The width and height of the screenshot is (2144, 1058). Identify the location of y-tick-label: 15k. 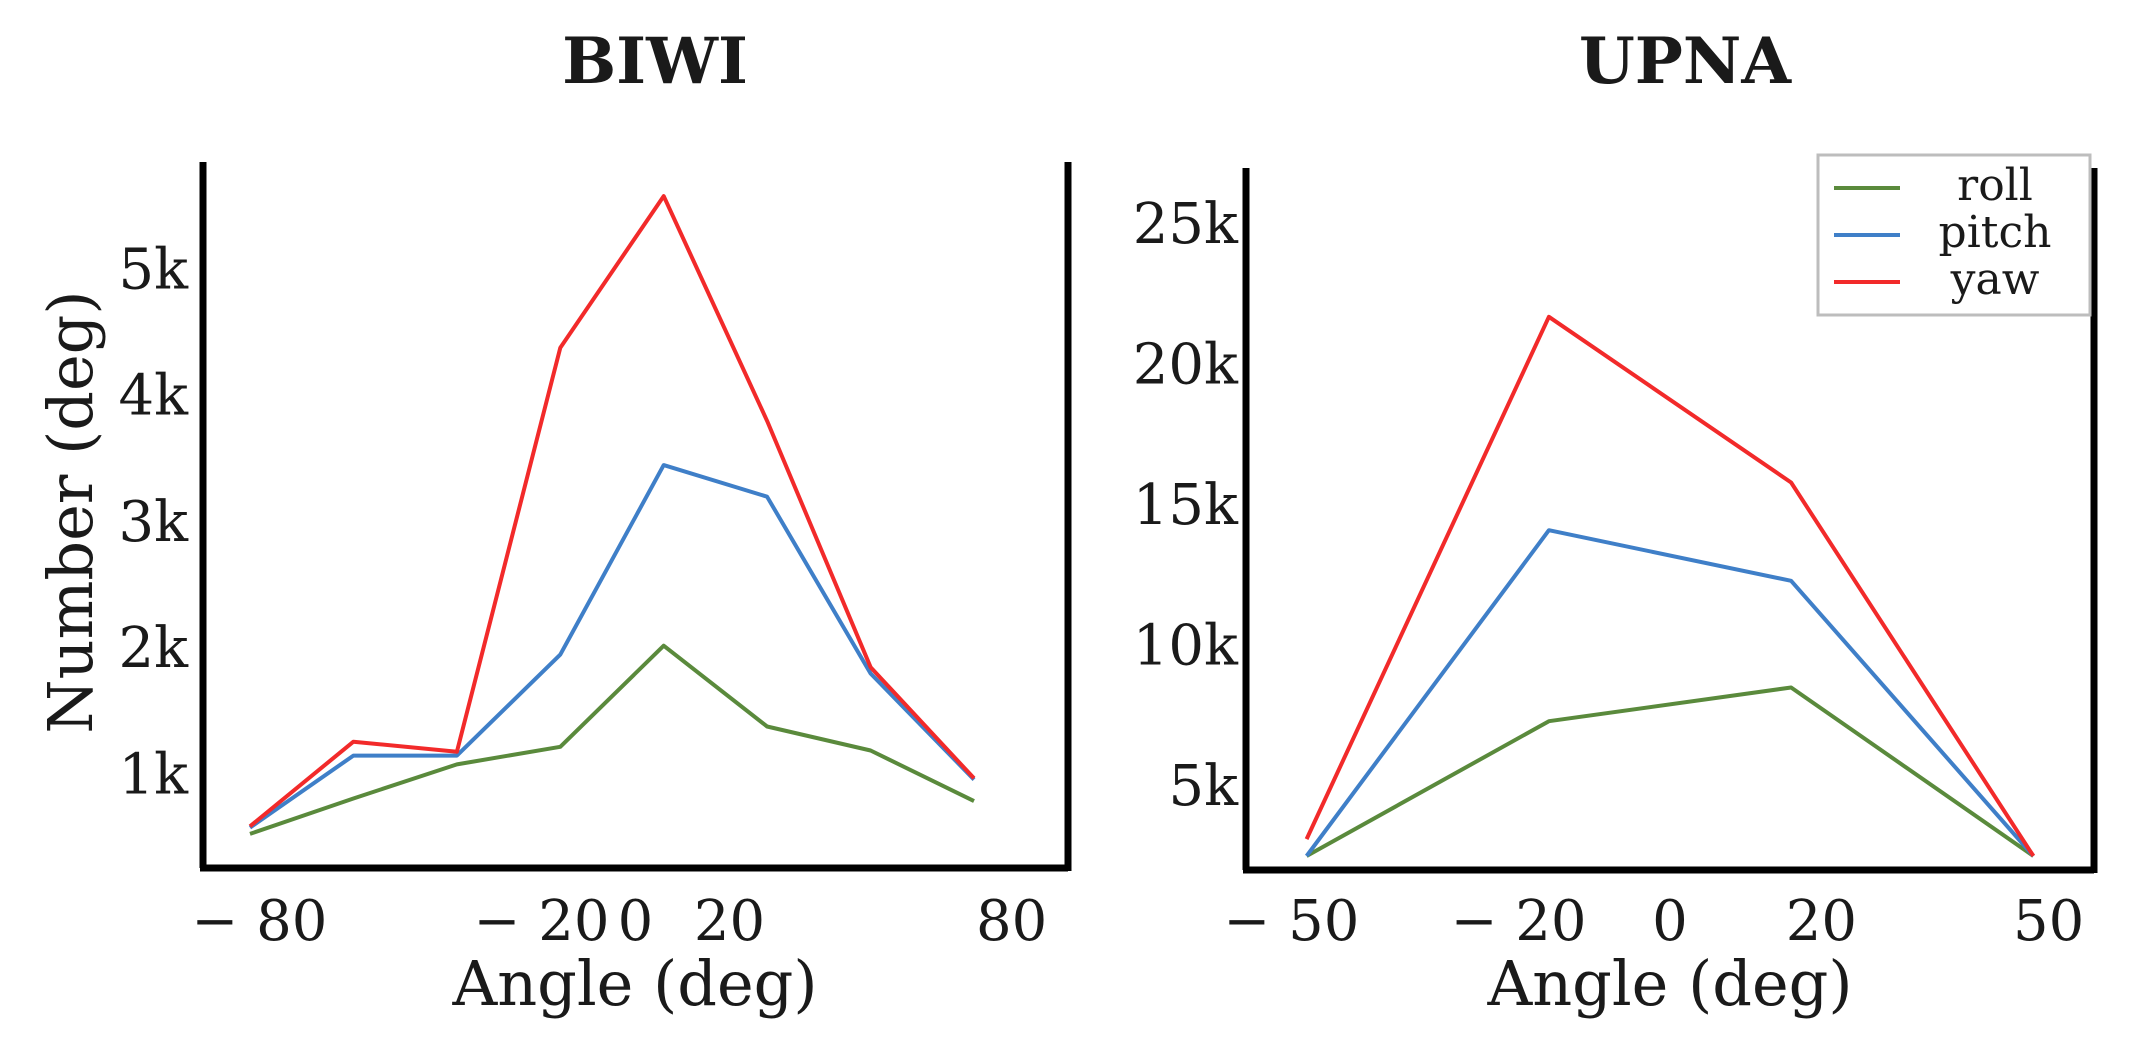
(1186, 505).